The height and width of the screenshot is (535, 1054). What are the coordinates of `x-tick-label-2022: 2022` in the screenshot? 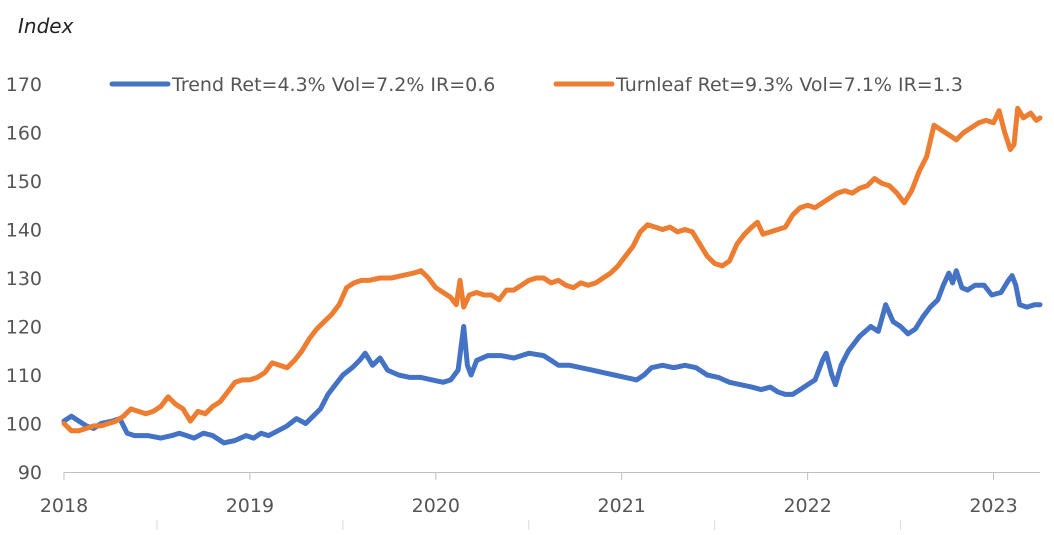 It's located at (807, 506).